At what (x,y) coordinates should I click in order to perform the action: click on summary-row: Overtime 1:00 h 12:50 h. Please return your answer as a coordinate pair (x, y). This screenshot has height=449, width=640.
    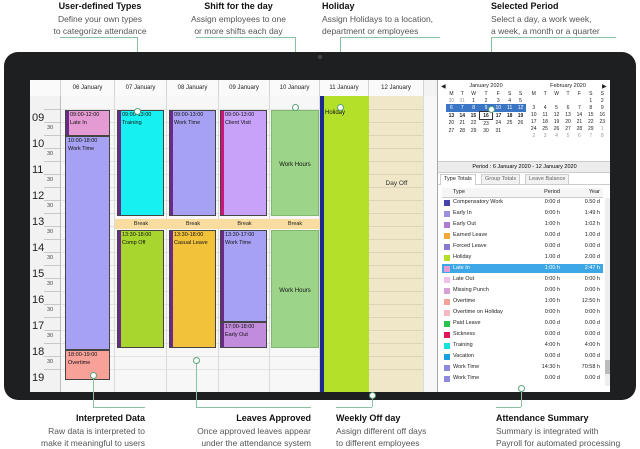
    Looking at the image, I should click on (522, 301).